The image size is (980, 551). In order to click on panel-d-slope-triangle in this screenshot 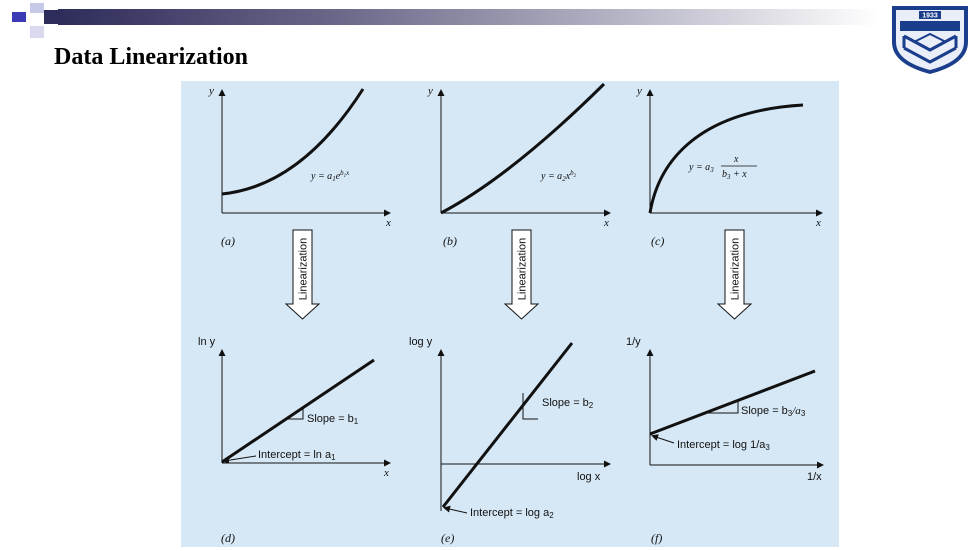, I will do `click(294, 413)`.